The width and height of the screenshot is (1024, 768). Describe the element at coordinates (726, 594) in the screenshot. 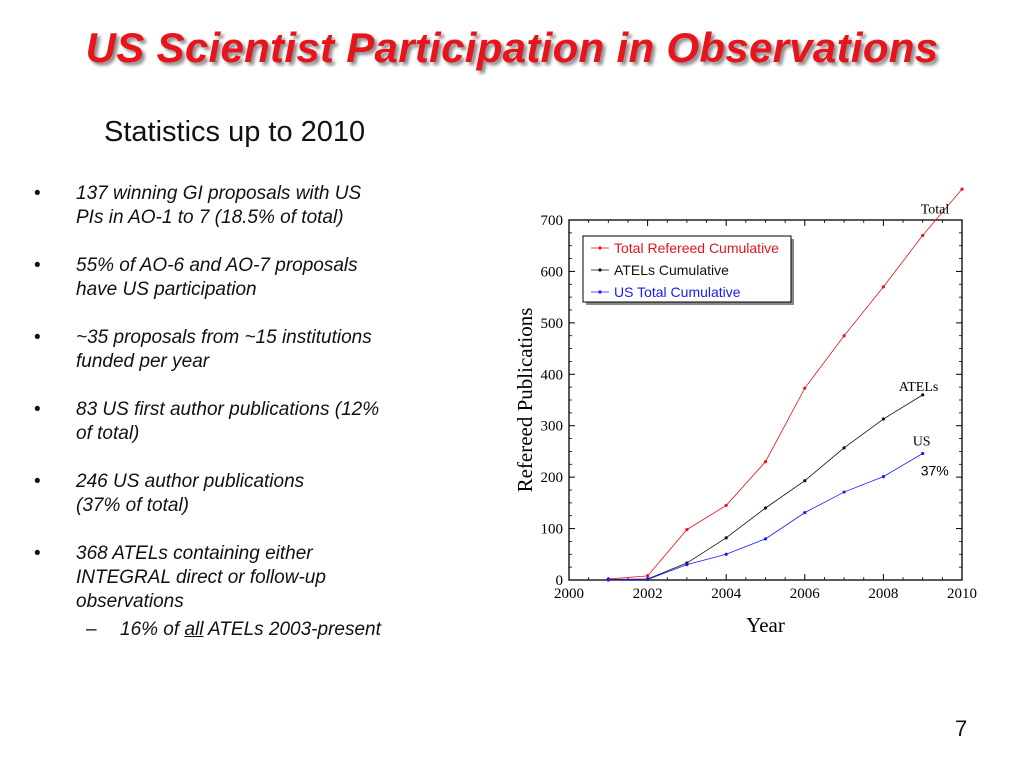

I see `x-tick-label: 2004` at that location.